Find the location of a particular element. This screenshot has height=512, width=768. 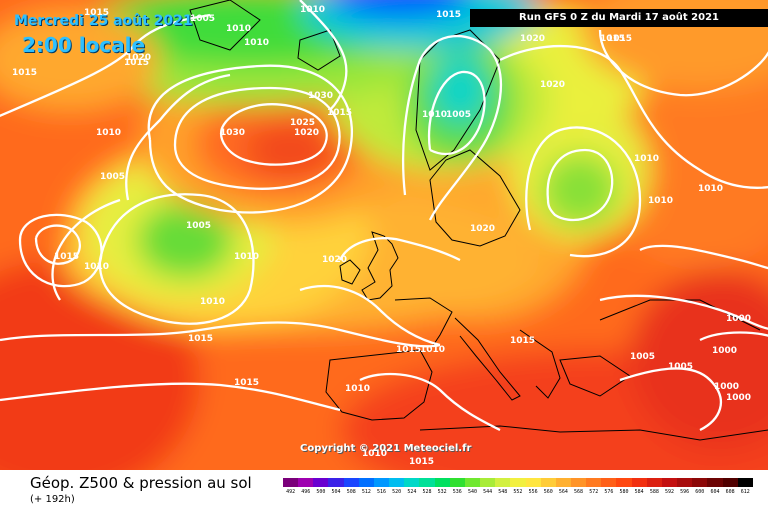

legend-tick-label: 612 is located at coordinates (745, 492).